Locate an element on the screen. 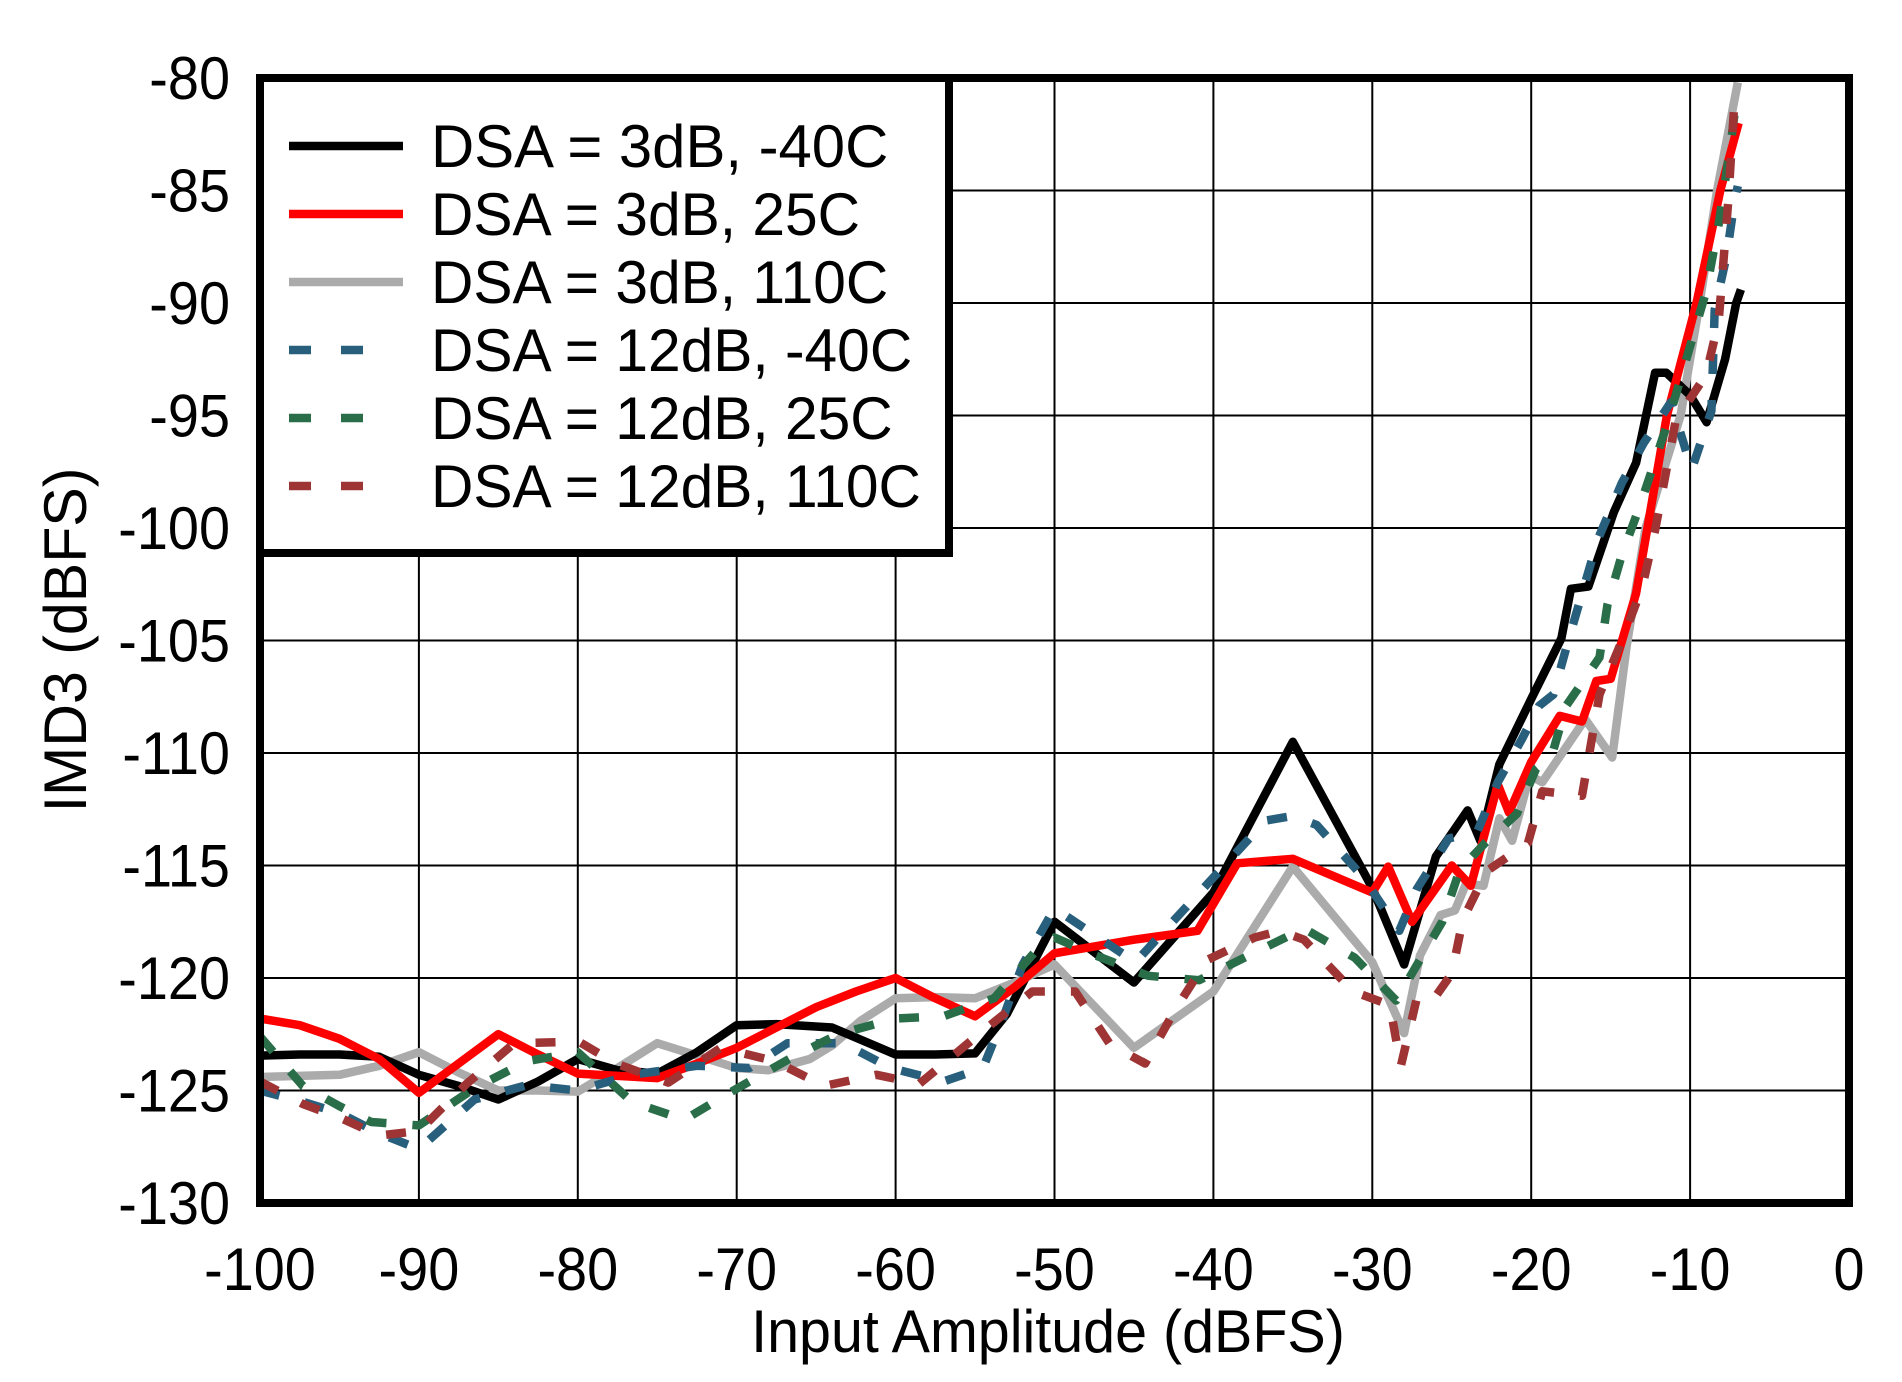 The width and height of the screenshot is (1902, 1382). svg-text: DSA = 3dB, 25C is located at coordinates (645, 214).